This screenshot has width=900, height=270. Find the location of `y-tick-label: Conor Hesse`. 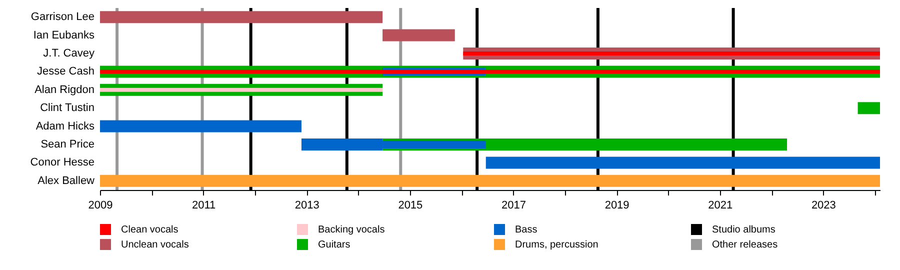

y-tick-label: Conor Hesse is located at coordinates (62, 162).